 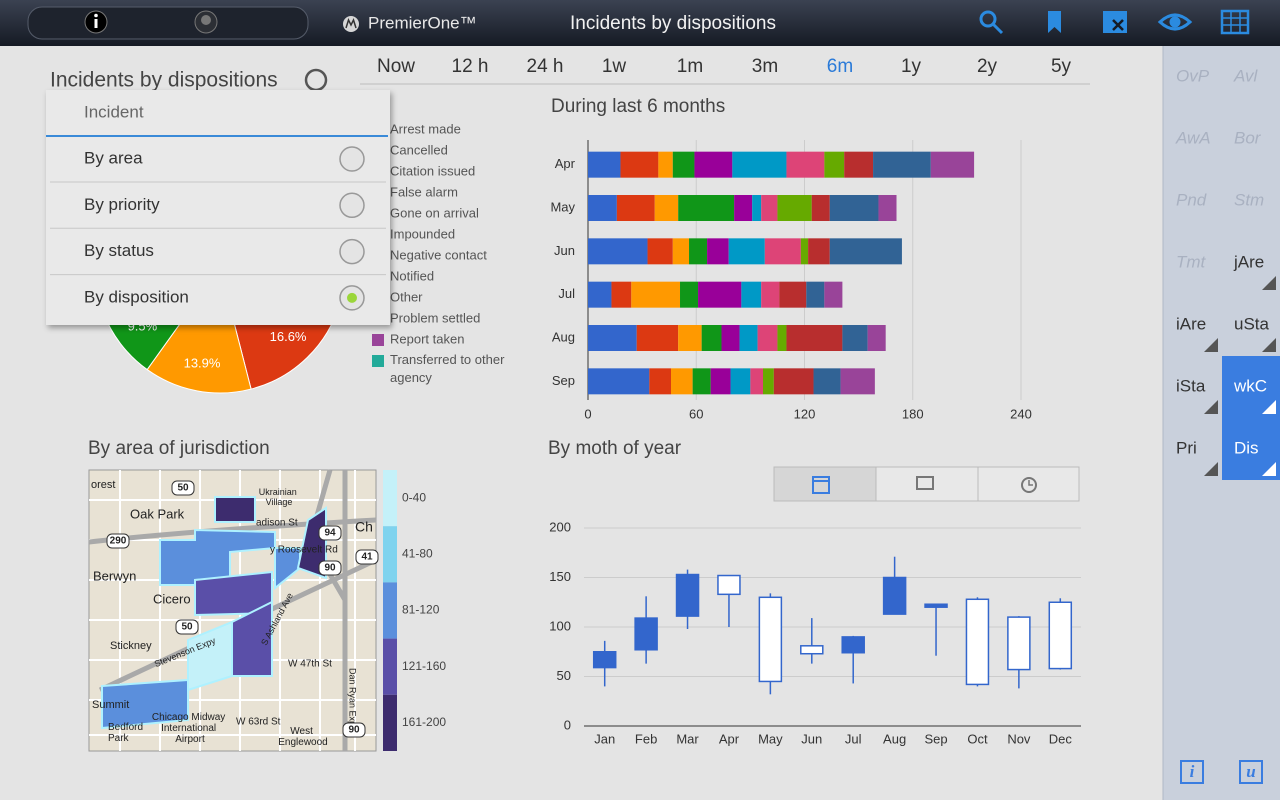 I want to click on month-icon, so click(x=821, y=485).